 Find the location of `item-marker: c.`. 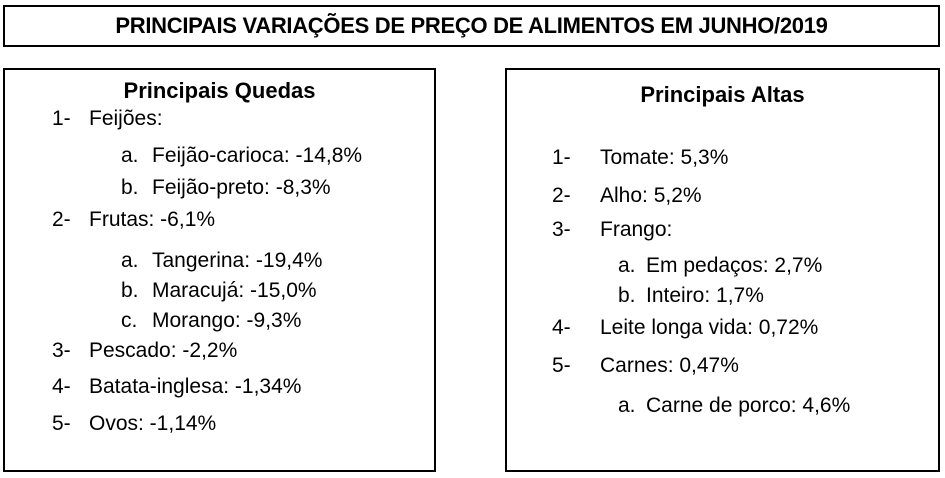

item-marker: c. is located at coordinates (129, 320).